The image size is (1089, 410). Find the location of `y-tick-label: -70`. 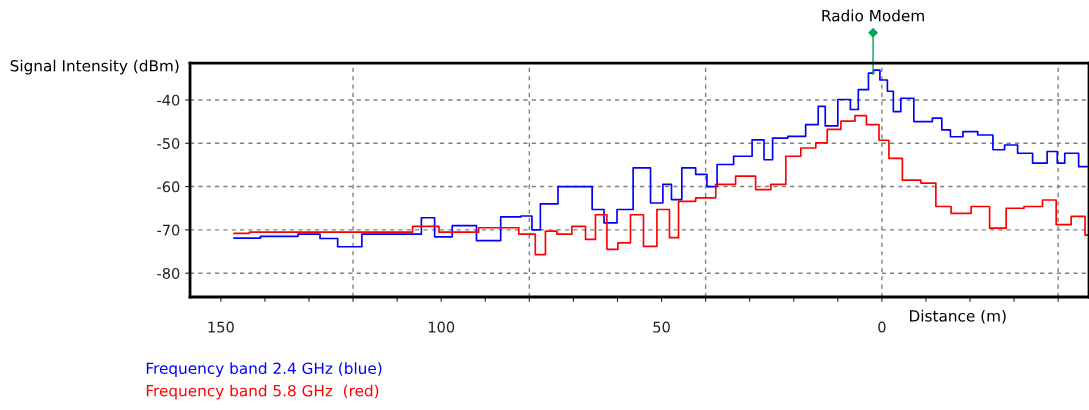

y-tick-label: -70 is located at coordinates (168, 230).